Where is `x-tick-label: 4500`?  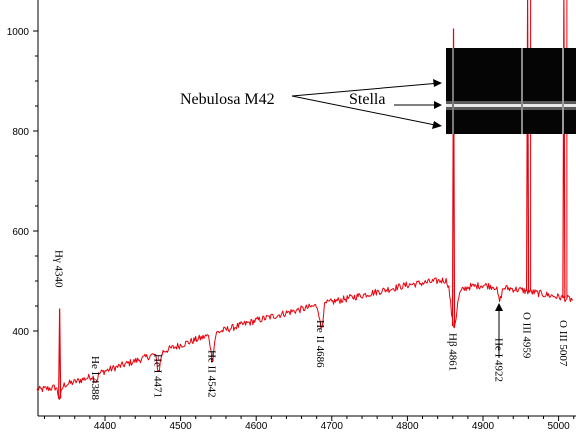 x-tick-label: 4500 is located at coordinates (180, 426).